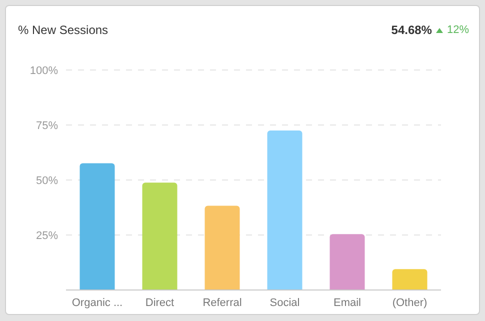 The width and height of the screenshot is (485, 321). Describe the element at coordinates (411, 30) in the screenshot. I see `text: 54.68%` at that location.